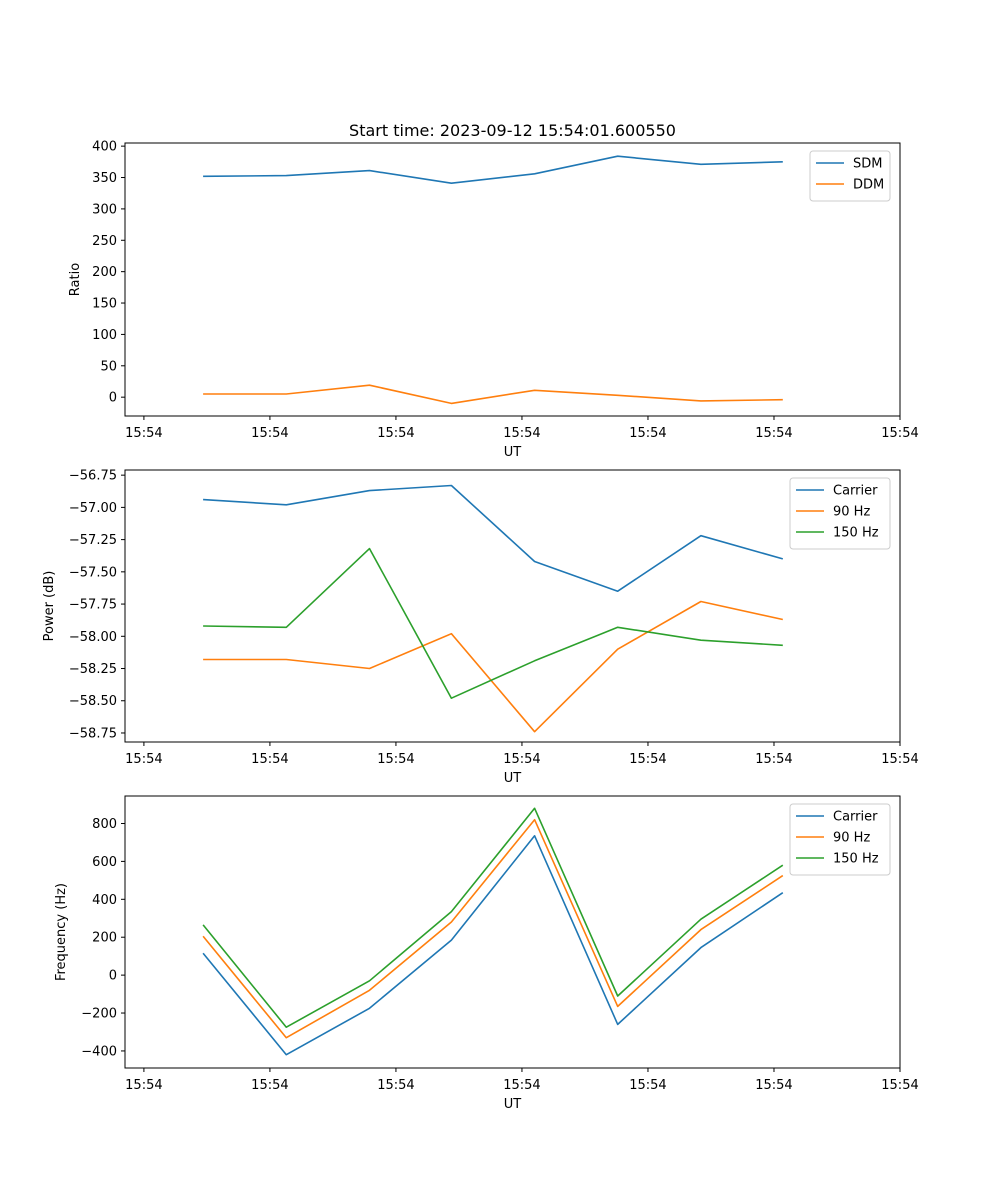 The image size is (1000, 1200). Describe the element at coordinates (104, 241) in the screenshot. I see `y-tick-label: 250` at that location.